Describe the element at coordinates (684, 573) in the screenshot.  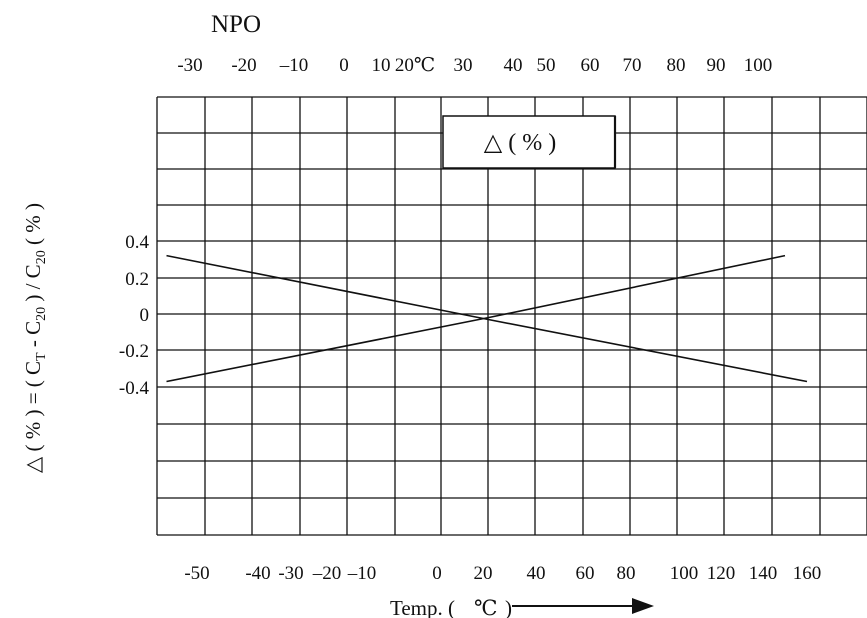
I see `bottom-tick-label: 100` at that location.